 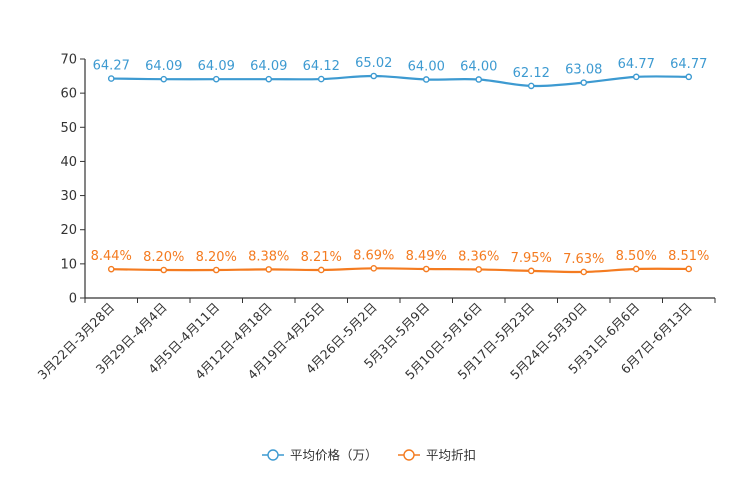 I want to click on legend-label: 平均价格（万）, so click(x=334, y=455).